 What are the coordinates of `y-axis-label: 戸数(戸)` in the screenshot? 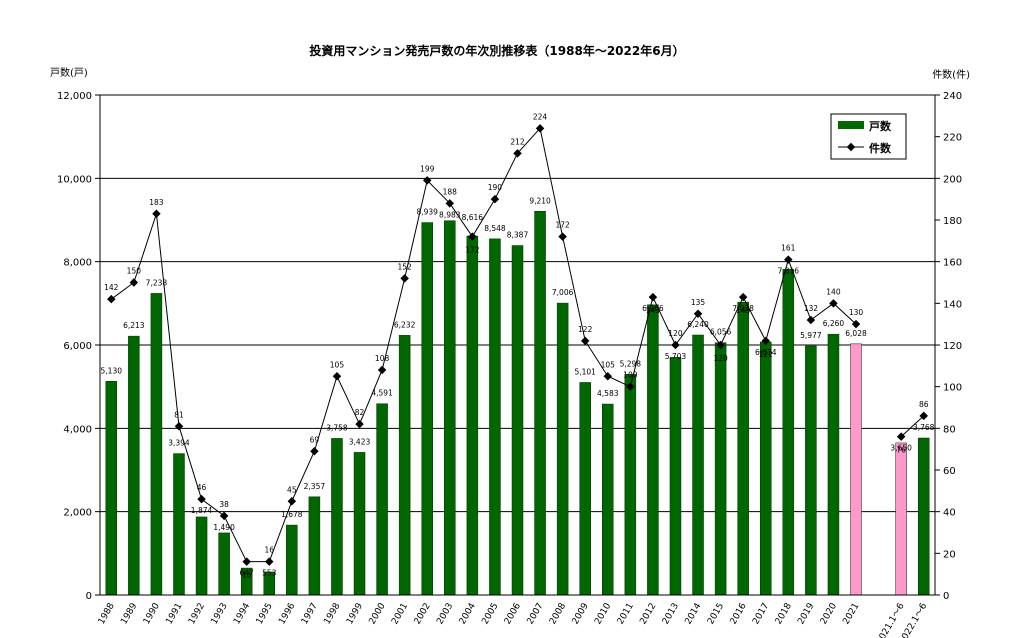 It's located at (69, 72).